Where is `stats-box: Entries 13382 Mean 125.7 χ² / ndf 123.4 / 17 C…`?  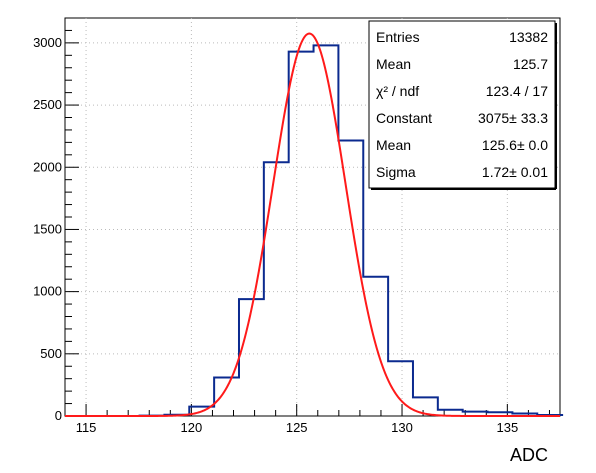 stats-box: Entries 13382 Mean 125.7 χ² / ndf 123.4 / 17 C… is located at coordinates (462, 105).